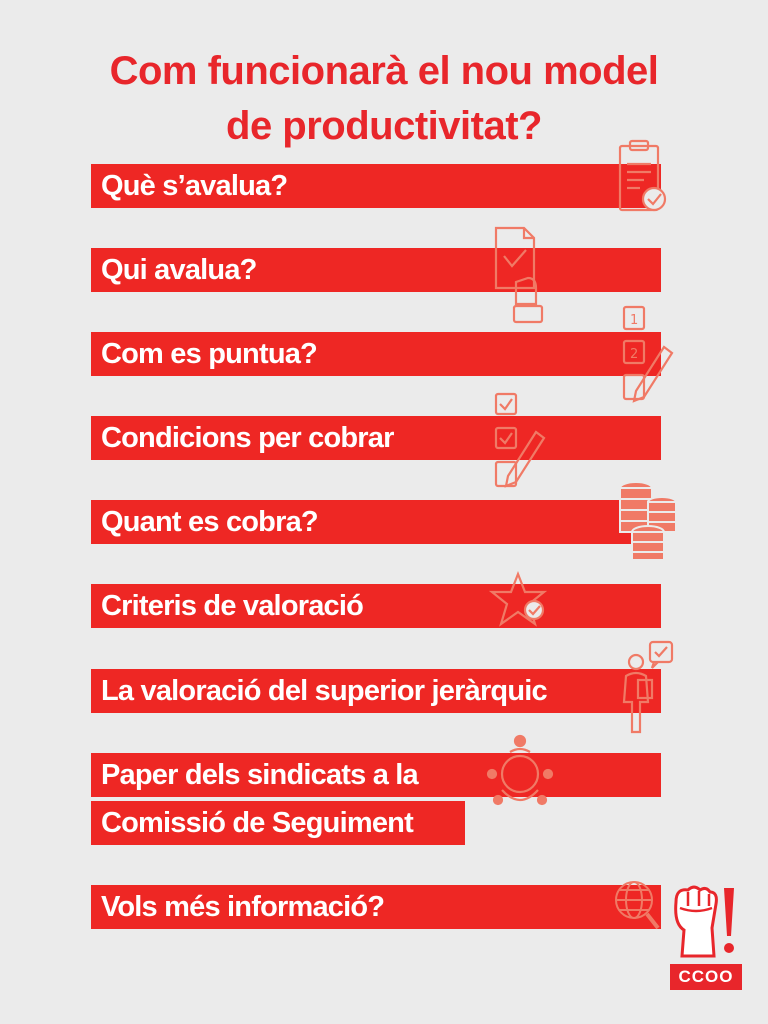  Describe the element at coordinates (278, 823) in the screenshot. I see `item-comissio-seguiment: Comissió de Seguiment` at that location.